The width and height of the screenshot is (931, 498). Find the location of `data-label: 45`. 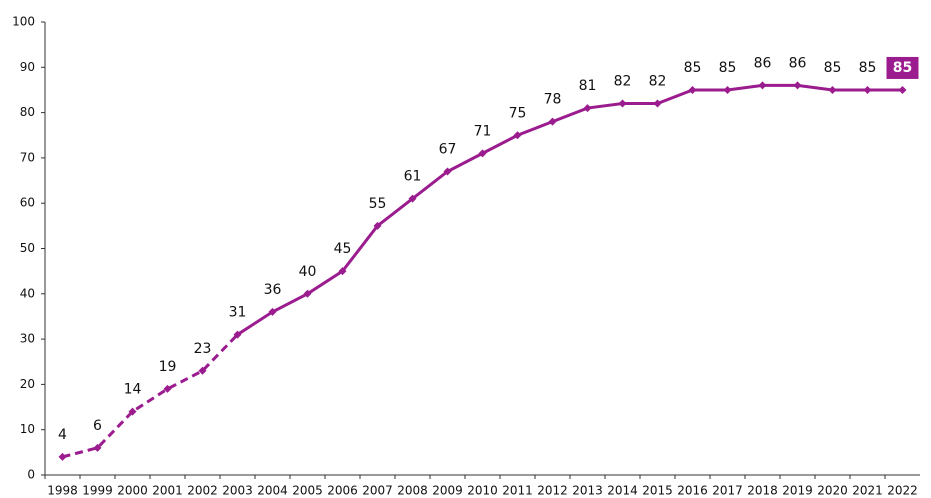

data-label: 45 is located at coordinates (343, 249).